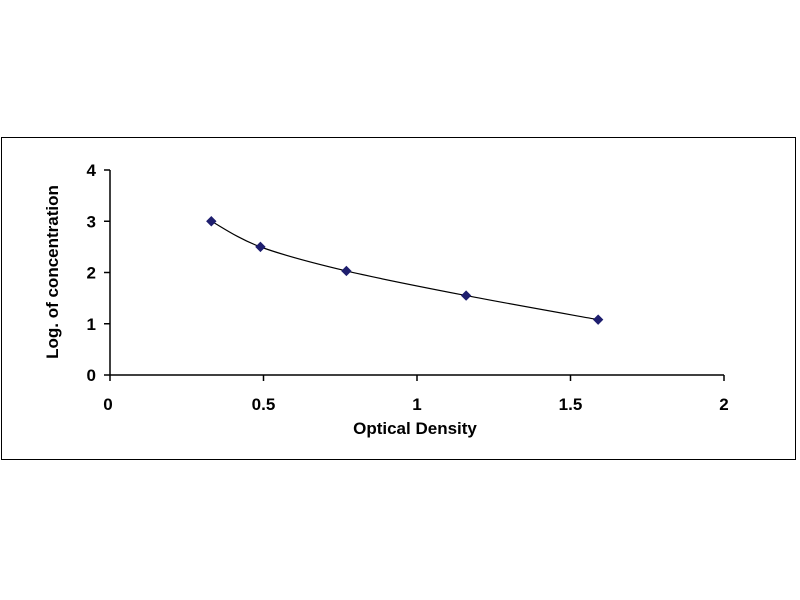 This screenshot has width=800, height=600. Describe the element at coordinates (415, 428) in the screenshot. I see `x-axis-title: Optical Density` at that location.